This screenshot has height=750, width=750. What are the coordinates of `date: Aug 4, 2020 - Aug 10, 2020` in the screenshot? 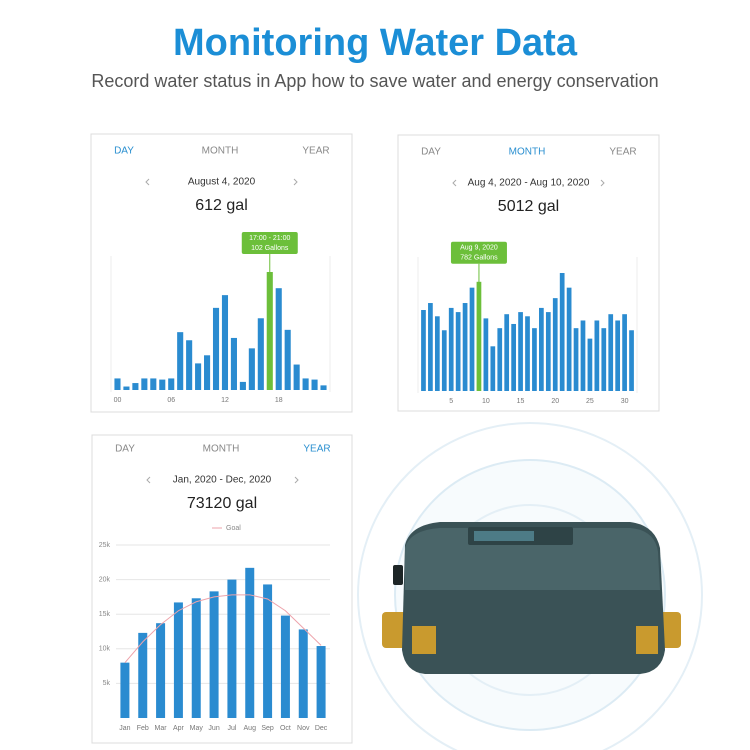 It's located at (529, 183).